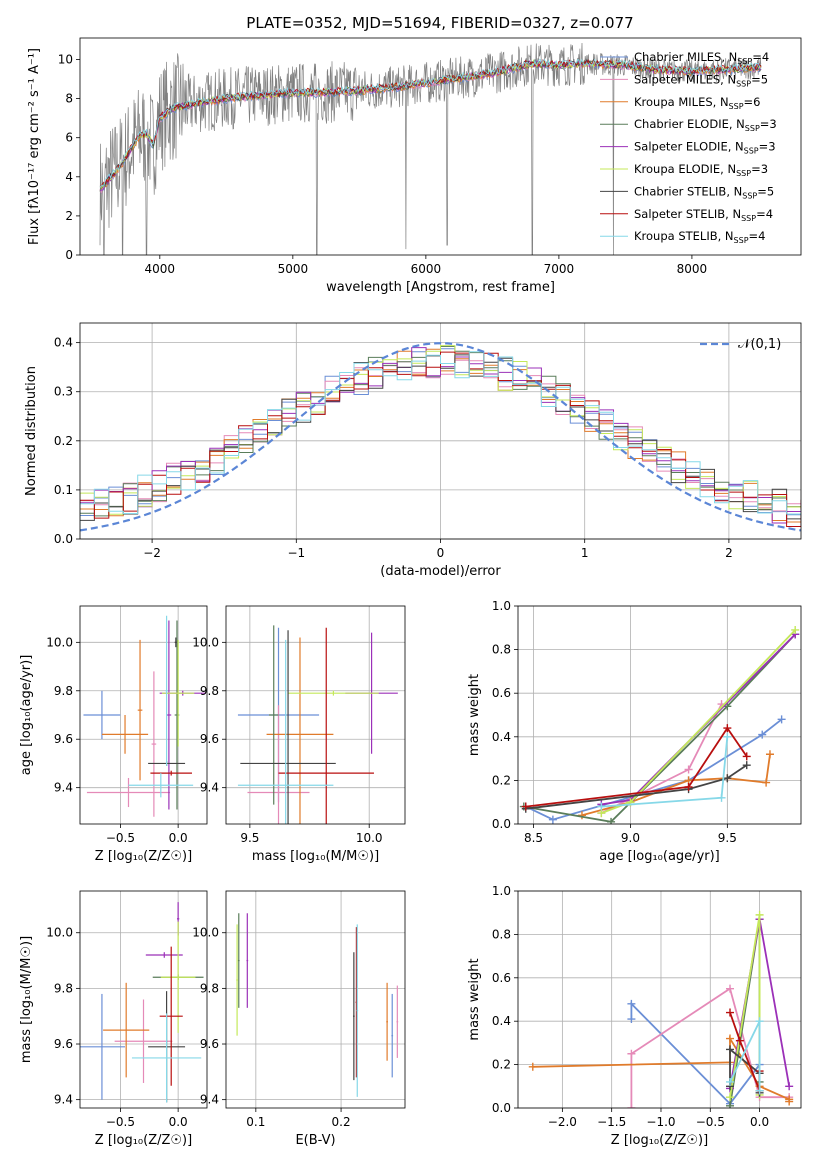 Image resolution: width=819 pixels, height=1170 pixels. I want to click on y-tick-label: 1.0, so click(501, 606).